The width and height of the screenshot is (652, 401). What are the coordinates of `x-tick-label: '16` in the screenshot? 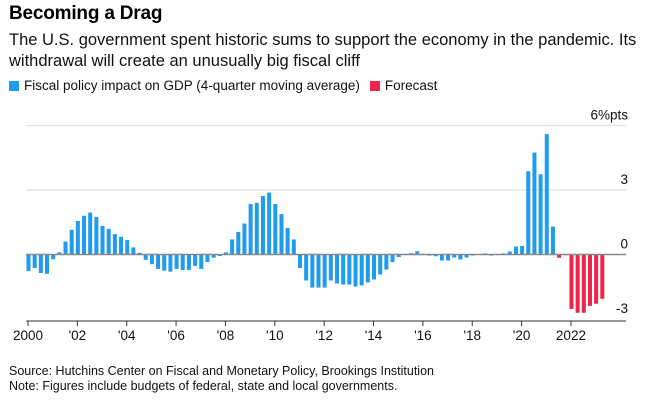 It's located at (423, 335).